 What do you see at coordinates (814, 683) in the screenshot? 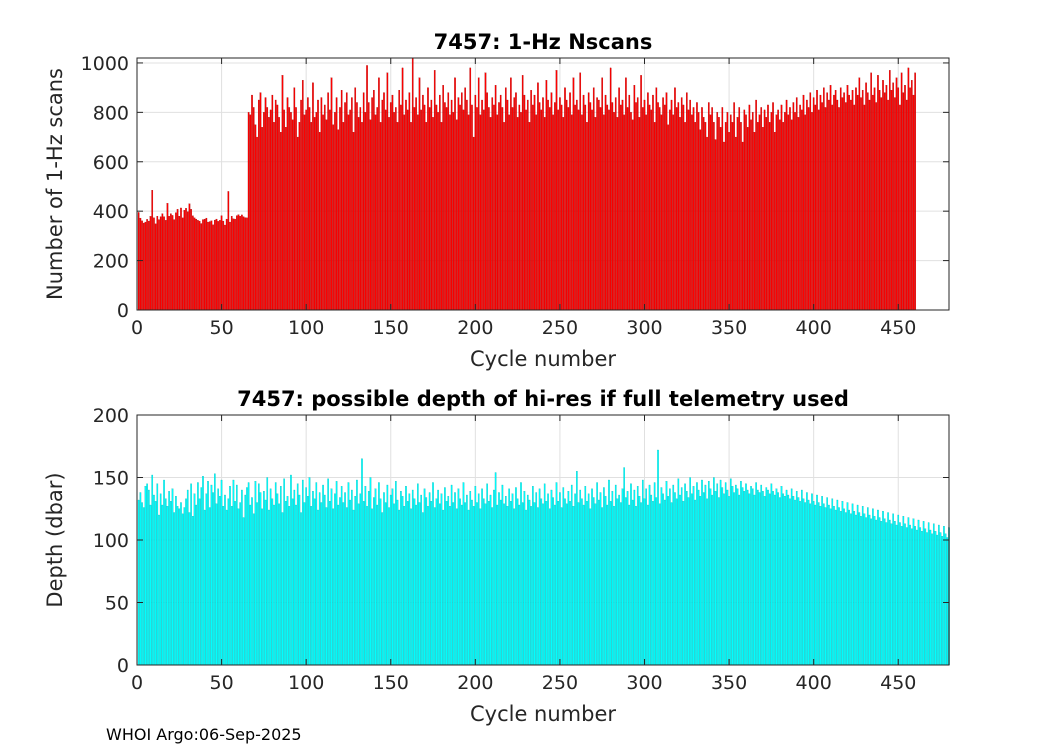
I see `x-tick-label: 400` at bounding box center [814, 683].